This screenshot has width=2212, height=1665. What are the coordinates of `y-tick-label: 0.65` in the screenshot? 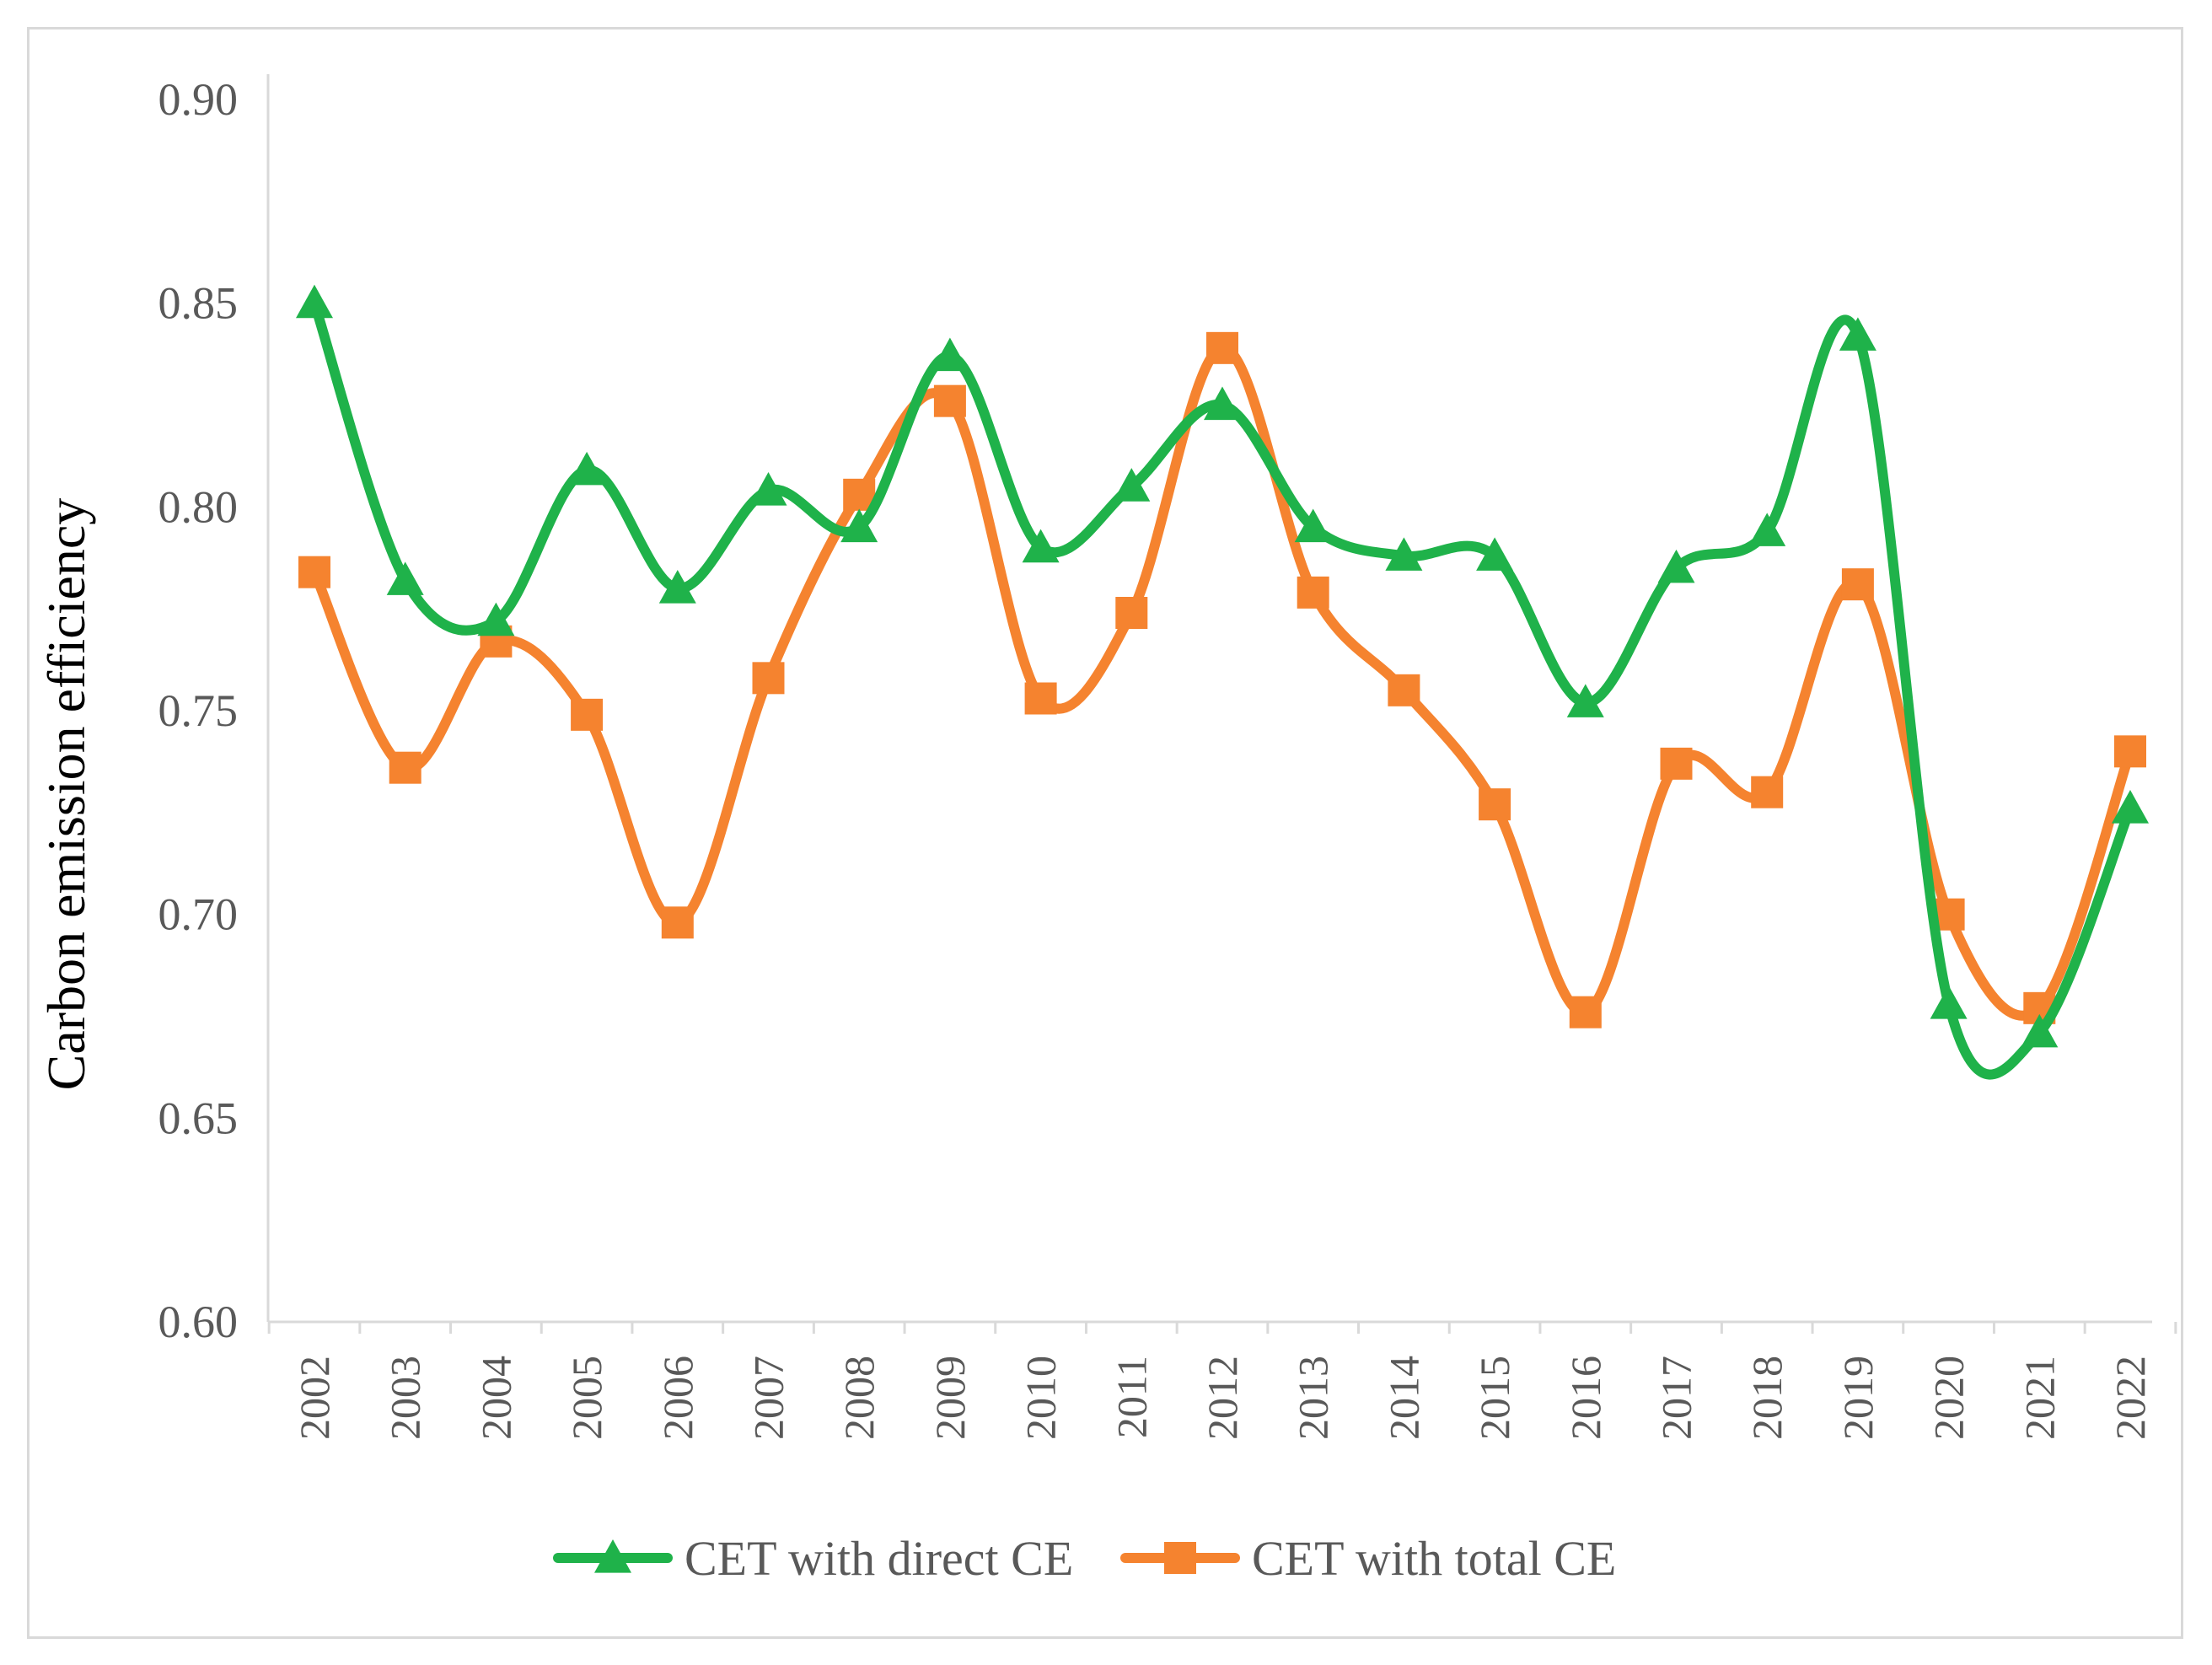 It's located at (198, 1118).